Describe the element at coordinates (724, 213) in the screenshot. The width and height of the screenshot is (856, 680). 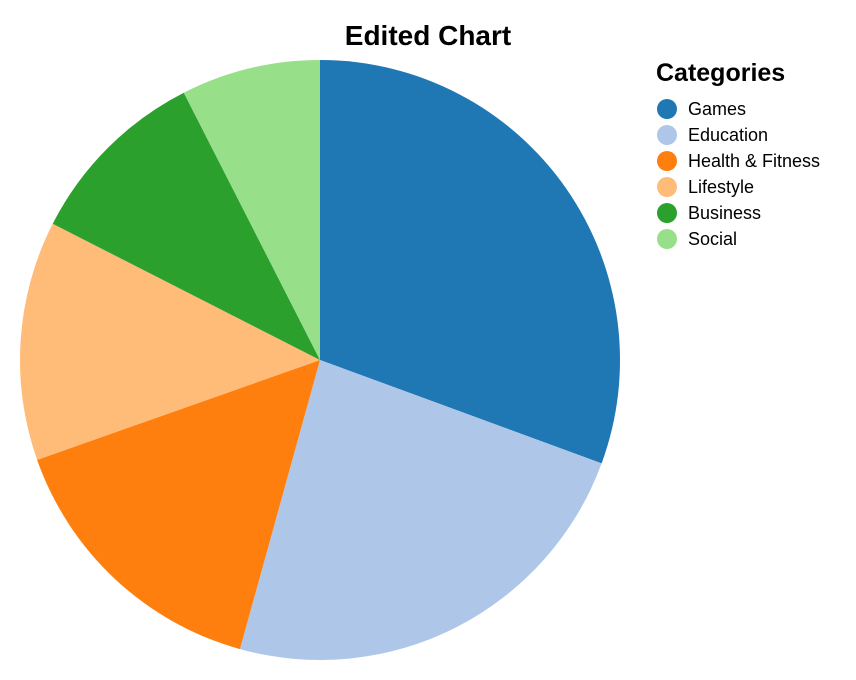
I see `legend-label: Business` at that location.